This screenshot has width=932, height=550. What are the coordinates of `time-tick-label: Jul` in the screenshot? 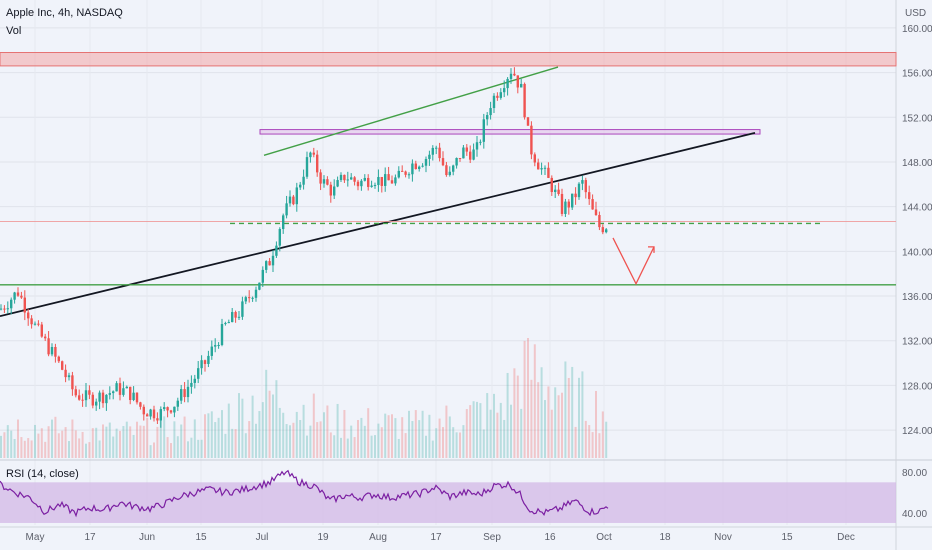 It's located at (262, 537).